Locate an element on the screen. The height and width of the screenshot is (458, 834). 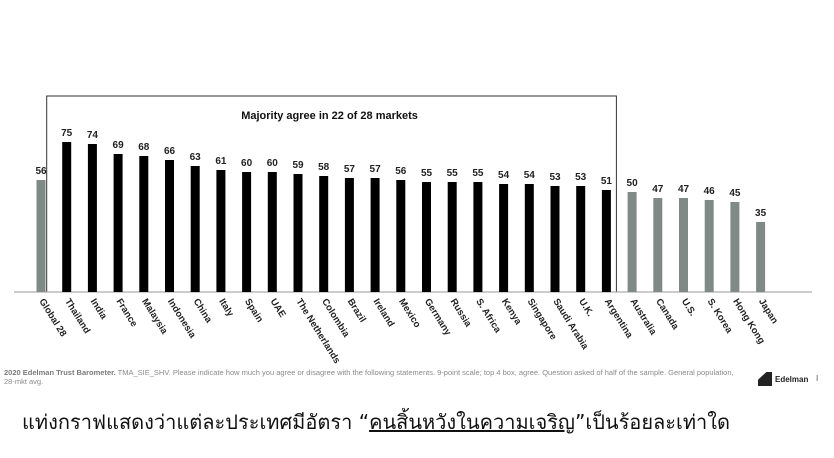
value-label: 61 is located at coordinates (221, 161).